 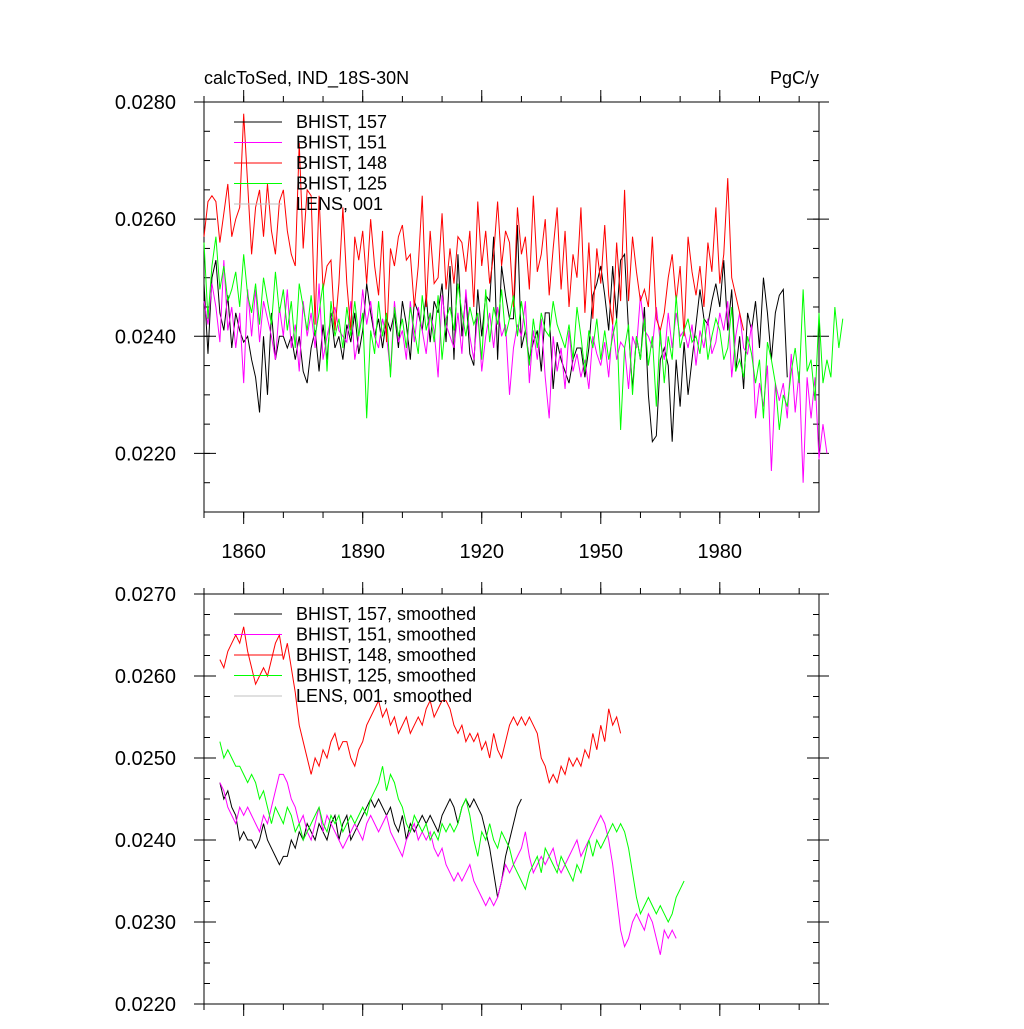 What do you see at coordinates (601, 552) in the screenshot?
I see `x-tick-label: 1950` at bounding box center [601, 552].